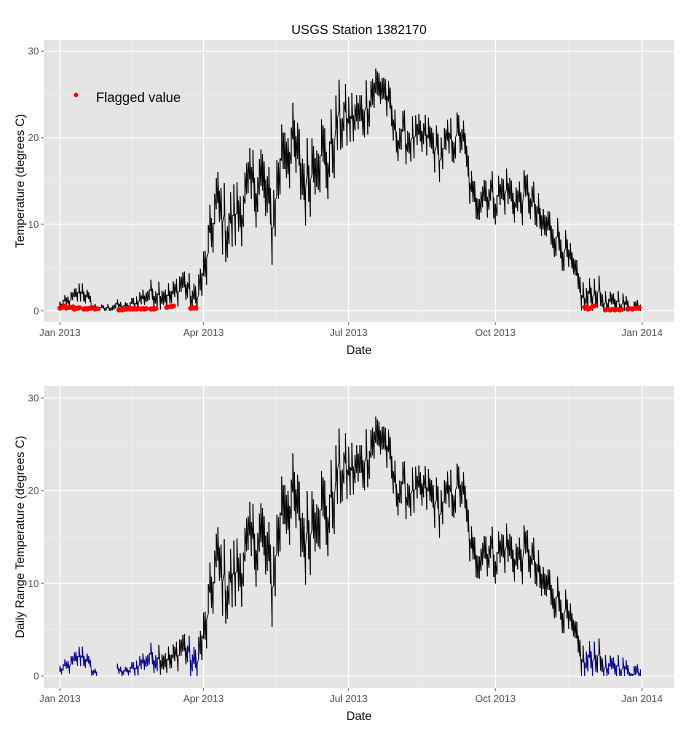  What do you see at coordinates (643, 333) in the screenshot?
I see `x-tick-label: Jan 2014` at bounding box center [643, 333].